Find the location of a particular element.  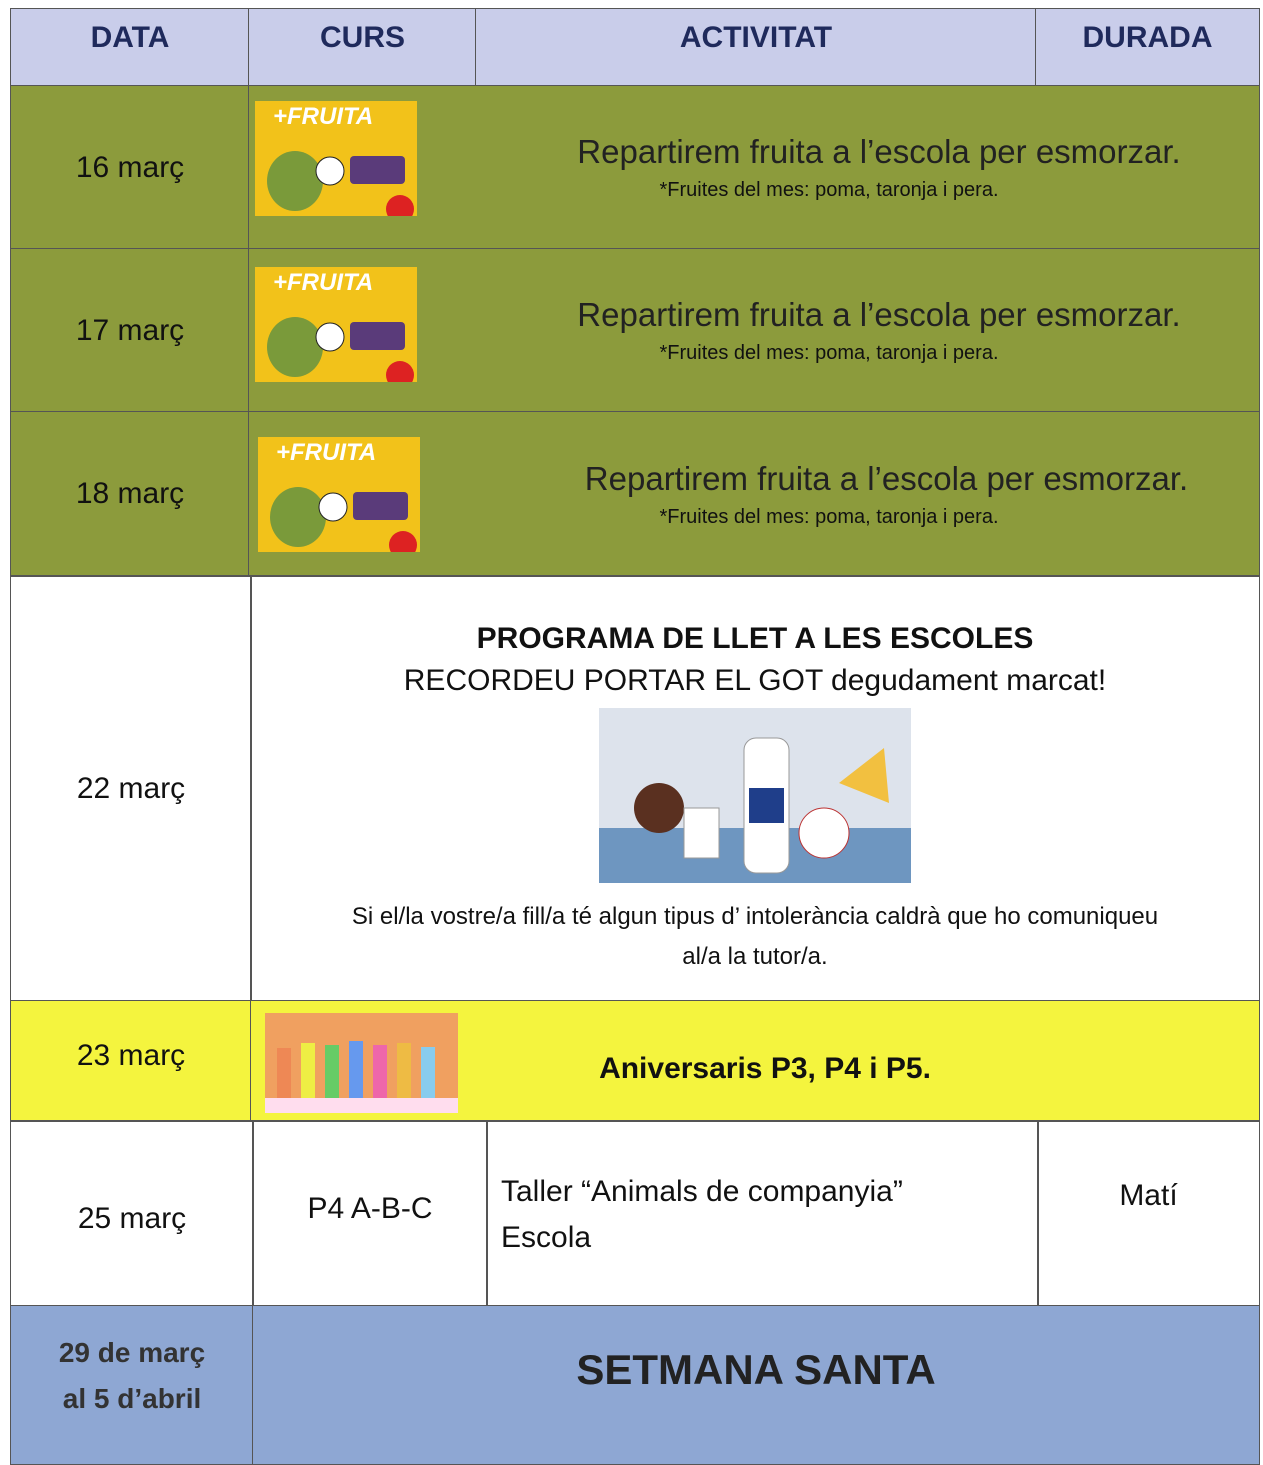

activity: SETMANA SANTA is located at coordinates (756, 1369).